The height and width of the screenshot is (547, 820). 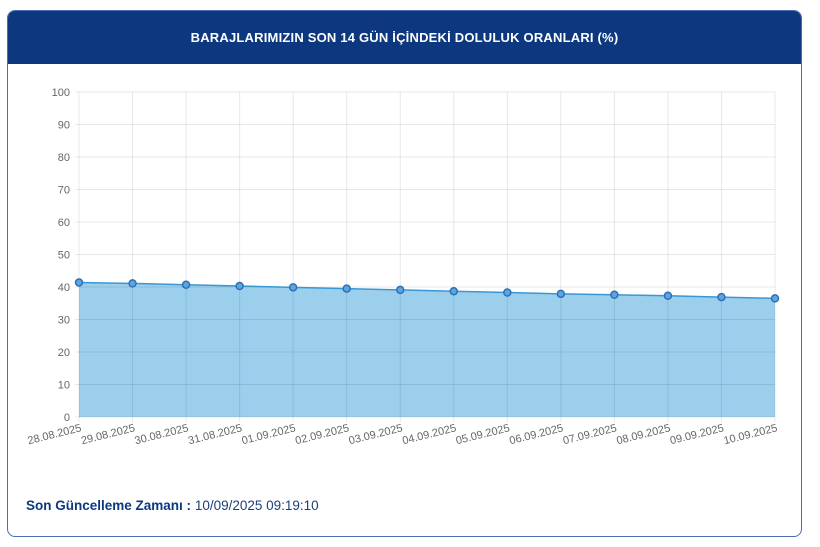 I want to click on x-tick-label: 10.09.2025, so click(x=750, y=434).